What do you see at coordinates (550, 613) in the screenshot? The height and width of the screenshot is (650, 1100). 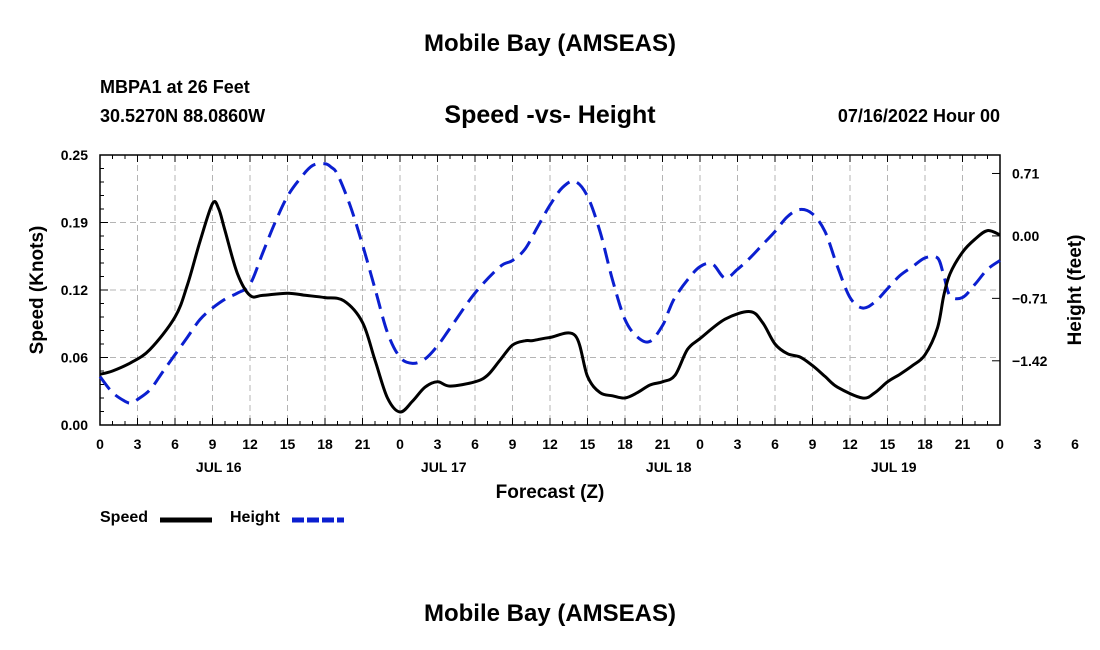 I see `footer-title: Mobile Bay (AMSEAS)` at bounding box center [550, 613].